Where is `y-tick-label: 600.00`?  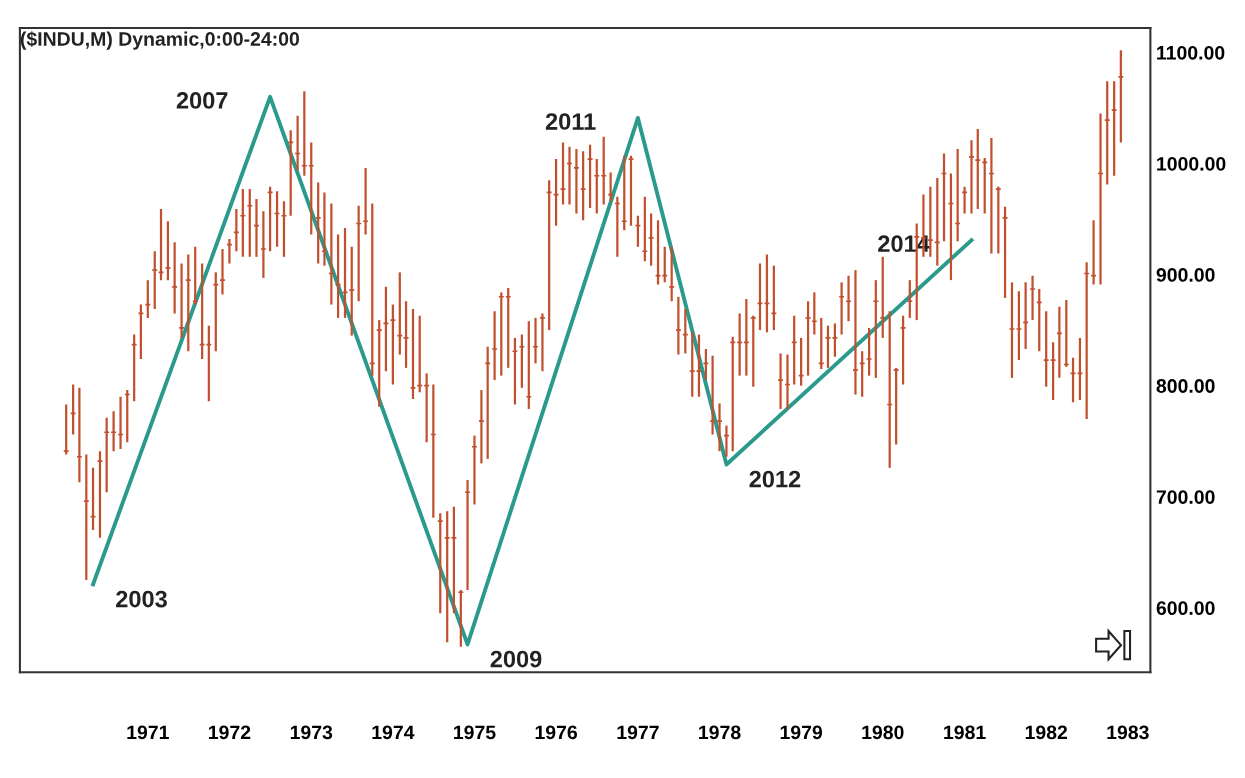
y-tick-label: 600.00 is located at coordinates (1185, 608).